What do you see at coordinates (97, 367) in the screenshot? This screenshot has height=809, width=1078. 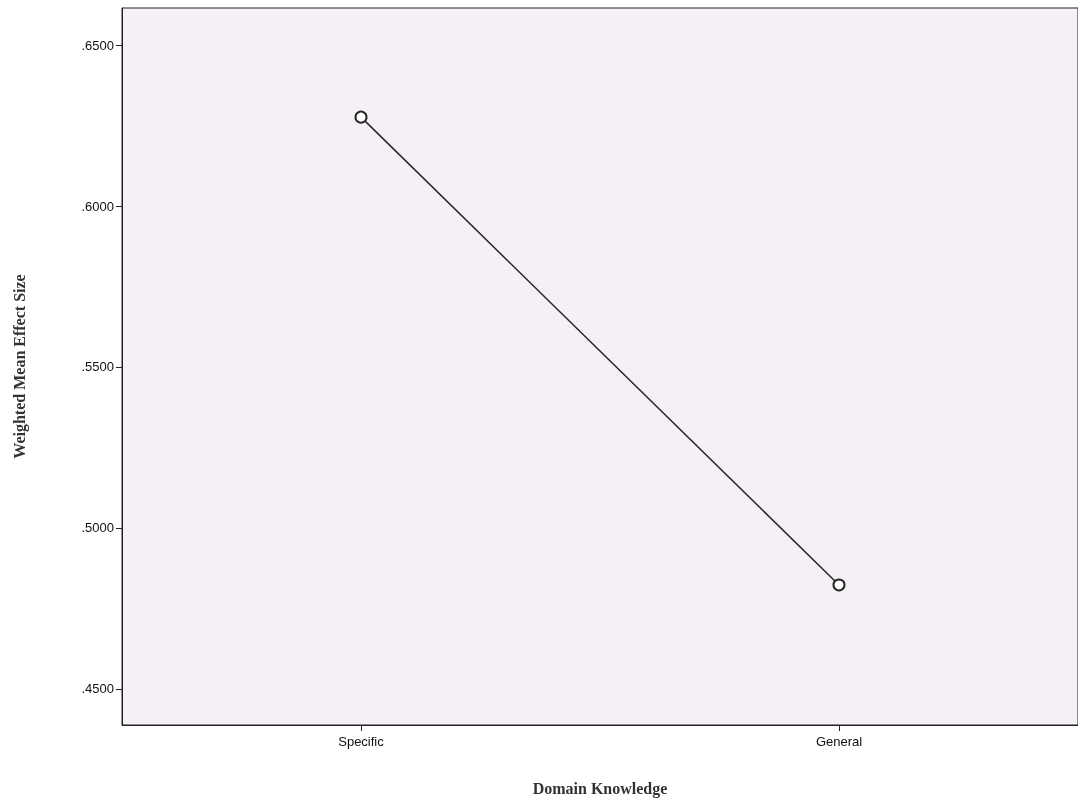 I see `y-tick-label: .5500` at bounding box center [97, 367].